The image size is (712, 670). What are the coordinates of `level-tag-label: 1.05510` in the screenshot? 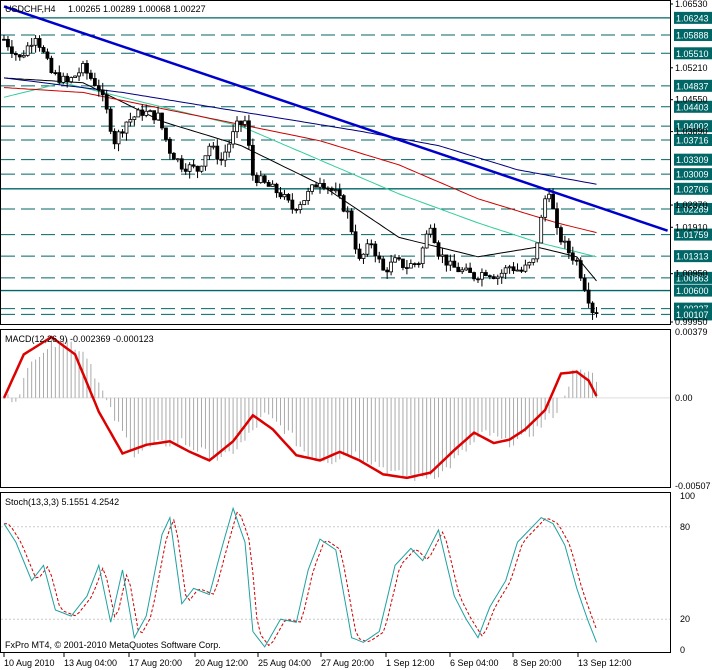 It's located at (692, 54).